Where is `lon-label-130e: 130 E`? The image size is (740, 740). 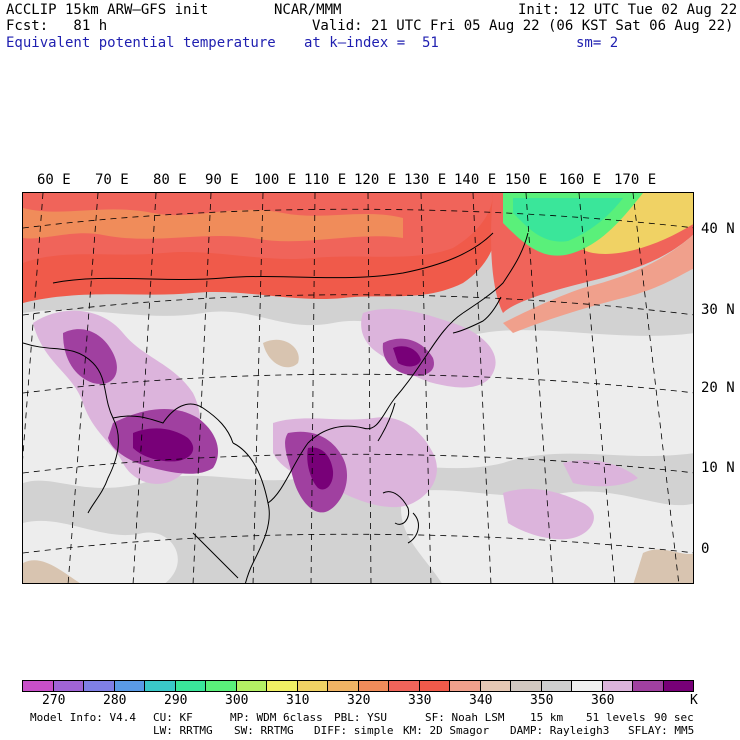 lon-label-130e: 130 E is located at coordinates (425, 180).